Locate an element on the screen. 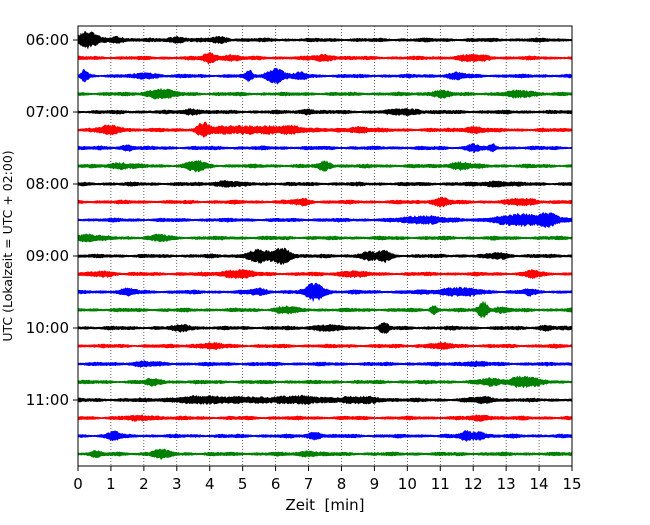 This screenshot has height=525, width=650. x-tick-label: 2 is located at coordinates (144, 484).